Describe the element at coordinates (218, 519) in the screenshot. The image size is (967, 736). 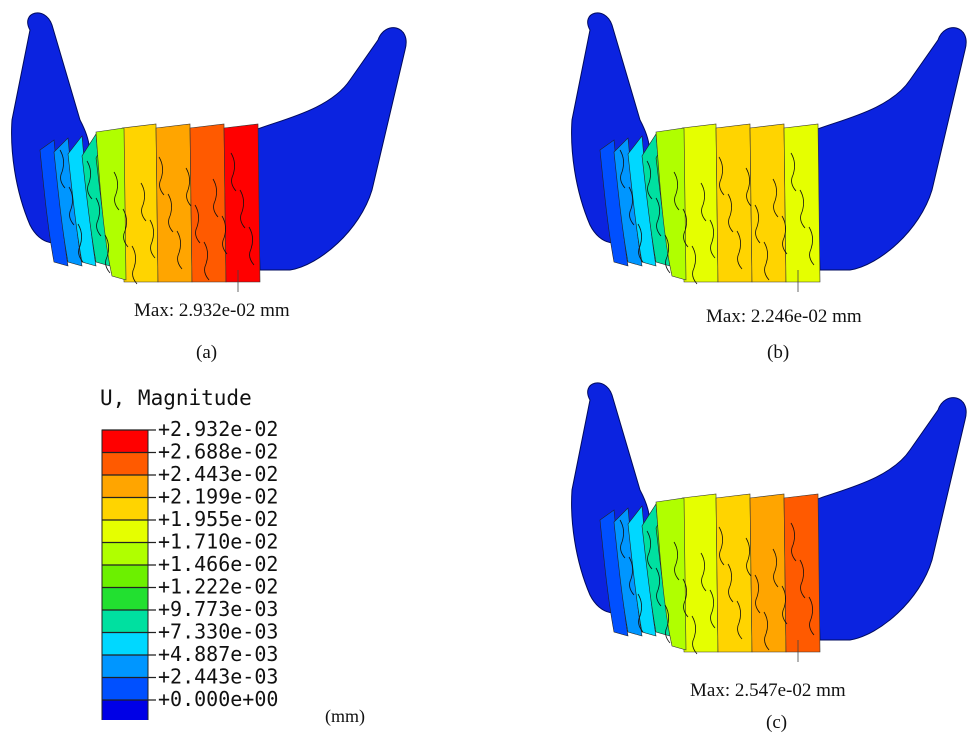
I see `legend-label: +1.955e-02` at that location.